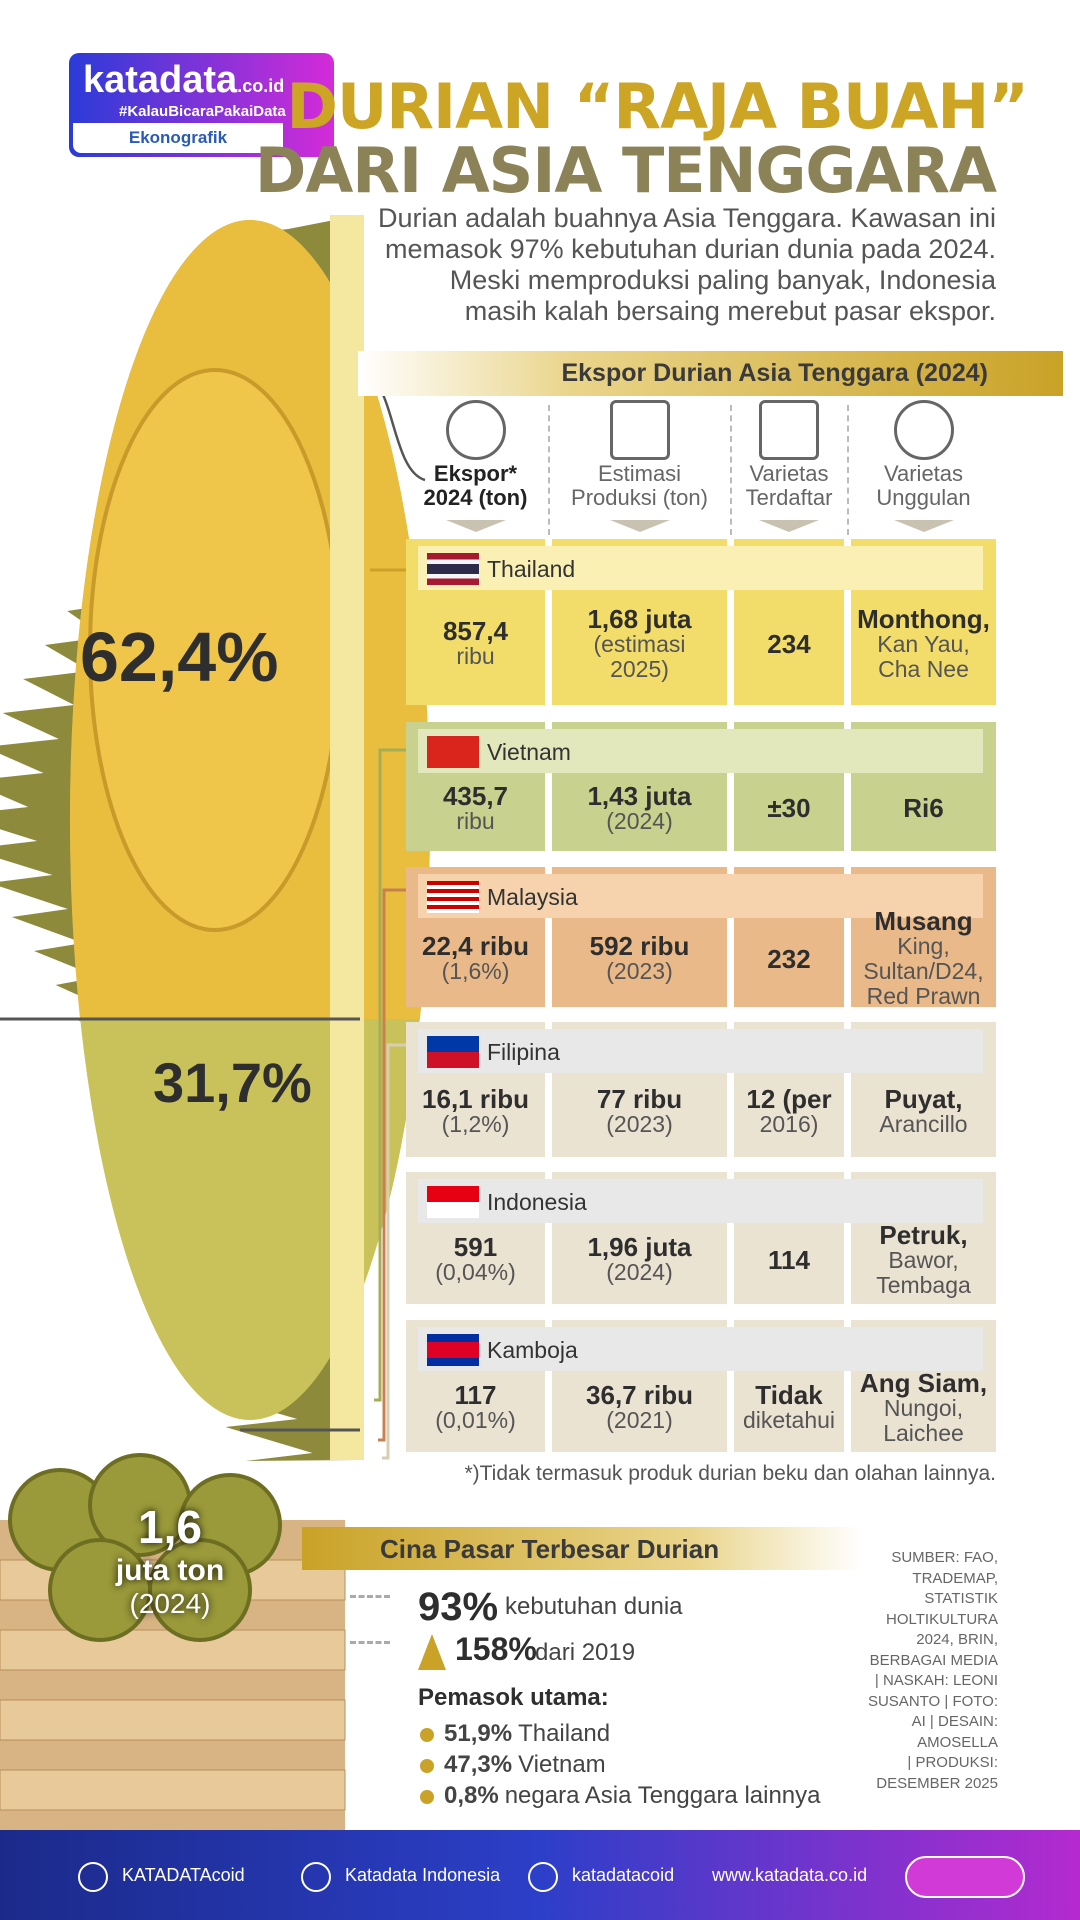 This screenshot has height=1920, width=1080. I want to click on cell-text: Ri6, so click(923, 808).